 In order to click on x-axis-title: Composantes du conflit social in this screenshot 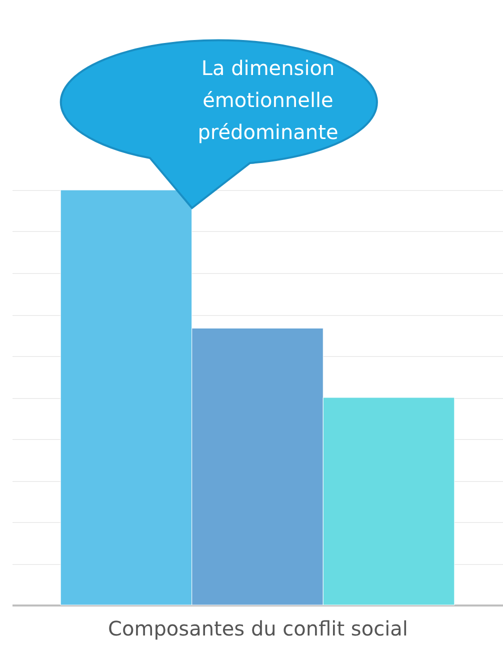, I will do `click(258, 628)`.